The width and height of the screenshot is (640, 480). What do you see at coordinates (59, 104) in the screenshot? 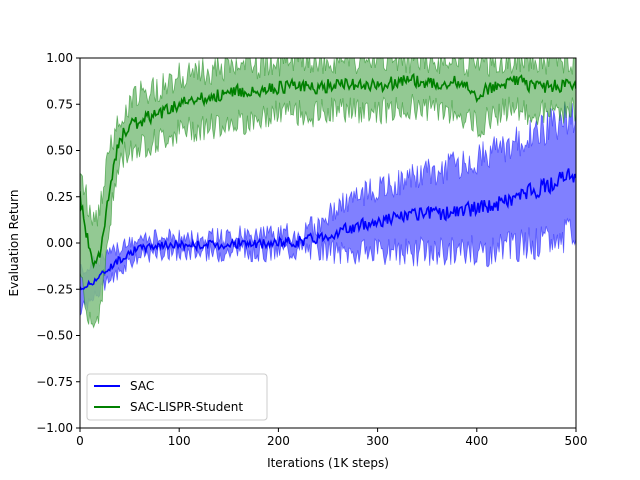
I see `y-tick-label: 0.75` at bounding box center [59, 104].